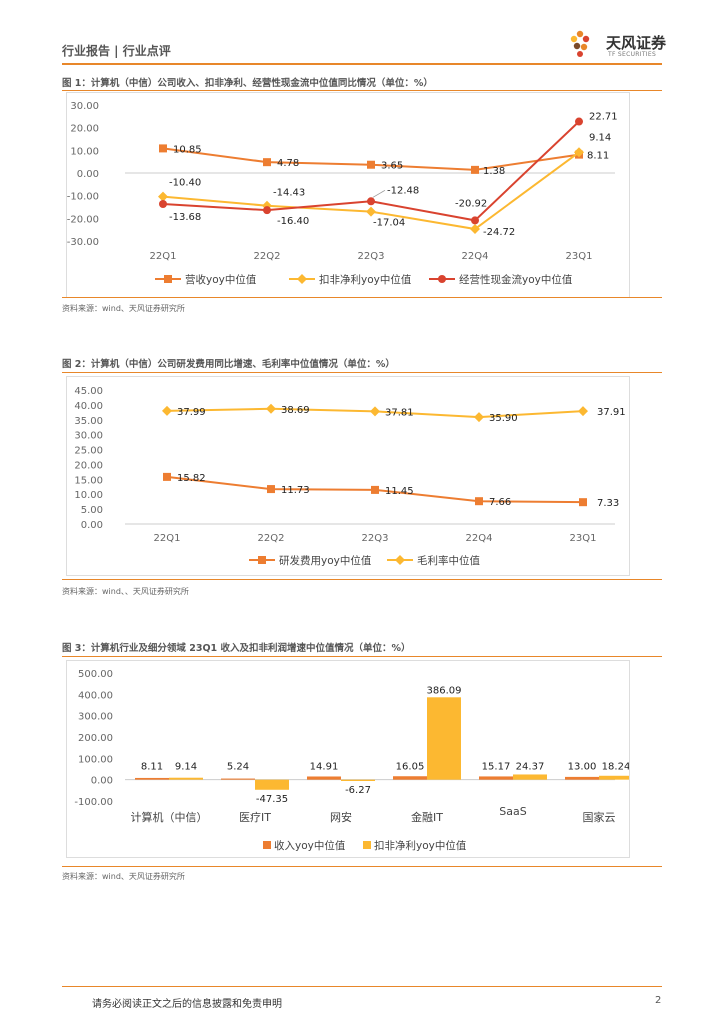  What do you see at coordinates (362, 866) in the screenshot?
I see `figure-3-bottom-rule` at bounding box center [362, 866].